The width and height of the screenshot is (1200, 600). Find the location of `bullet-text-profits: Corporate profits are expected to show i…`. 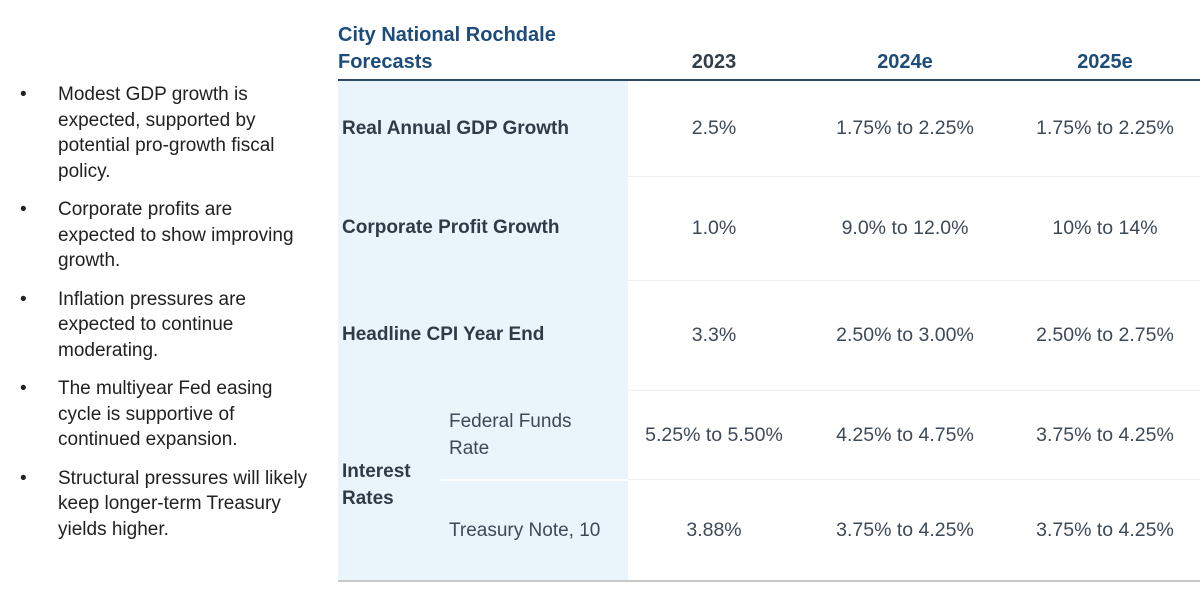

bullet-text-profits: Corporate profits are expected to show i… is located at coordinates (176, 235).